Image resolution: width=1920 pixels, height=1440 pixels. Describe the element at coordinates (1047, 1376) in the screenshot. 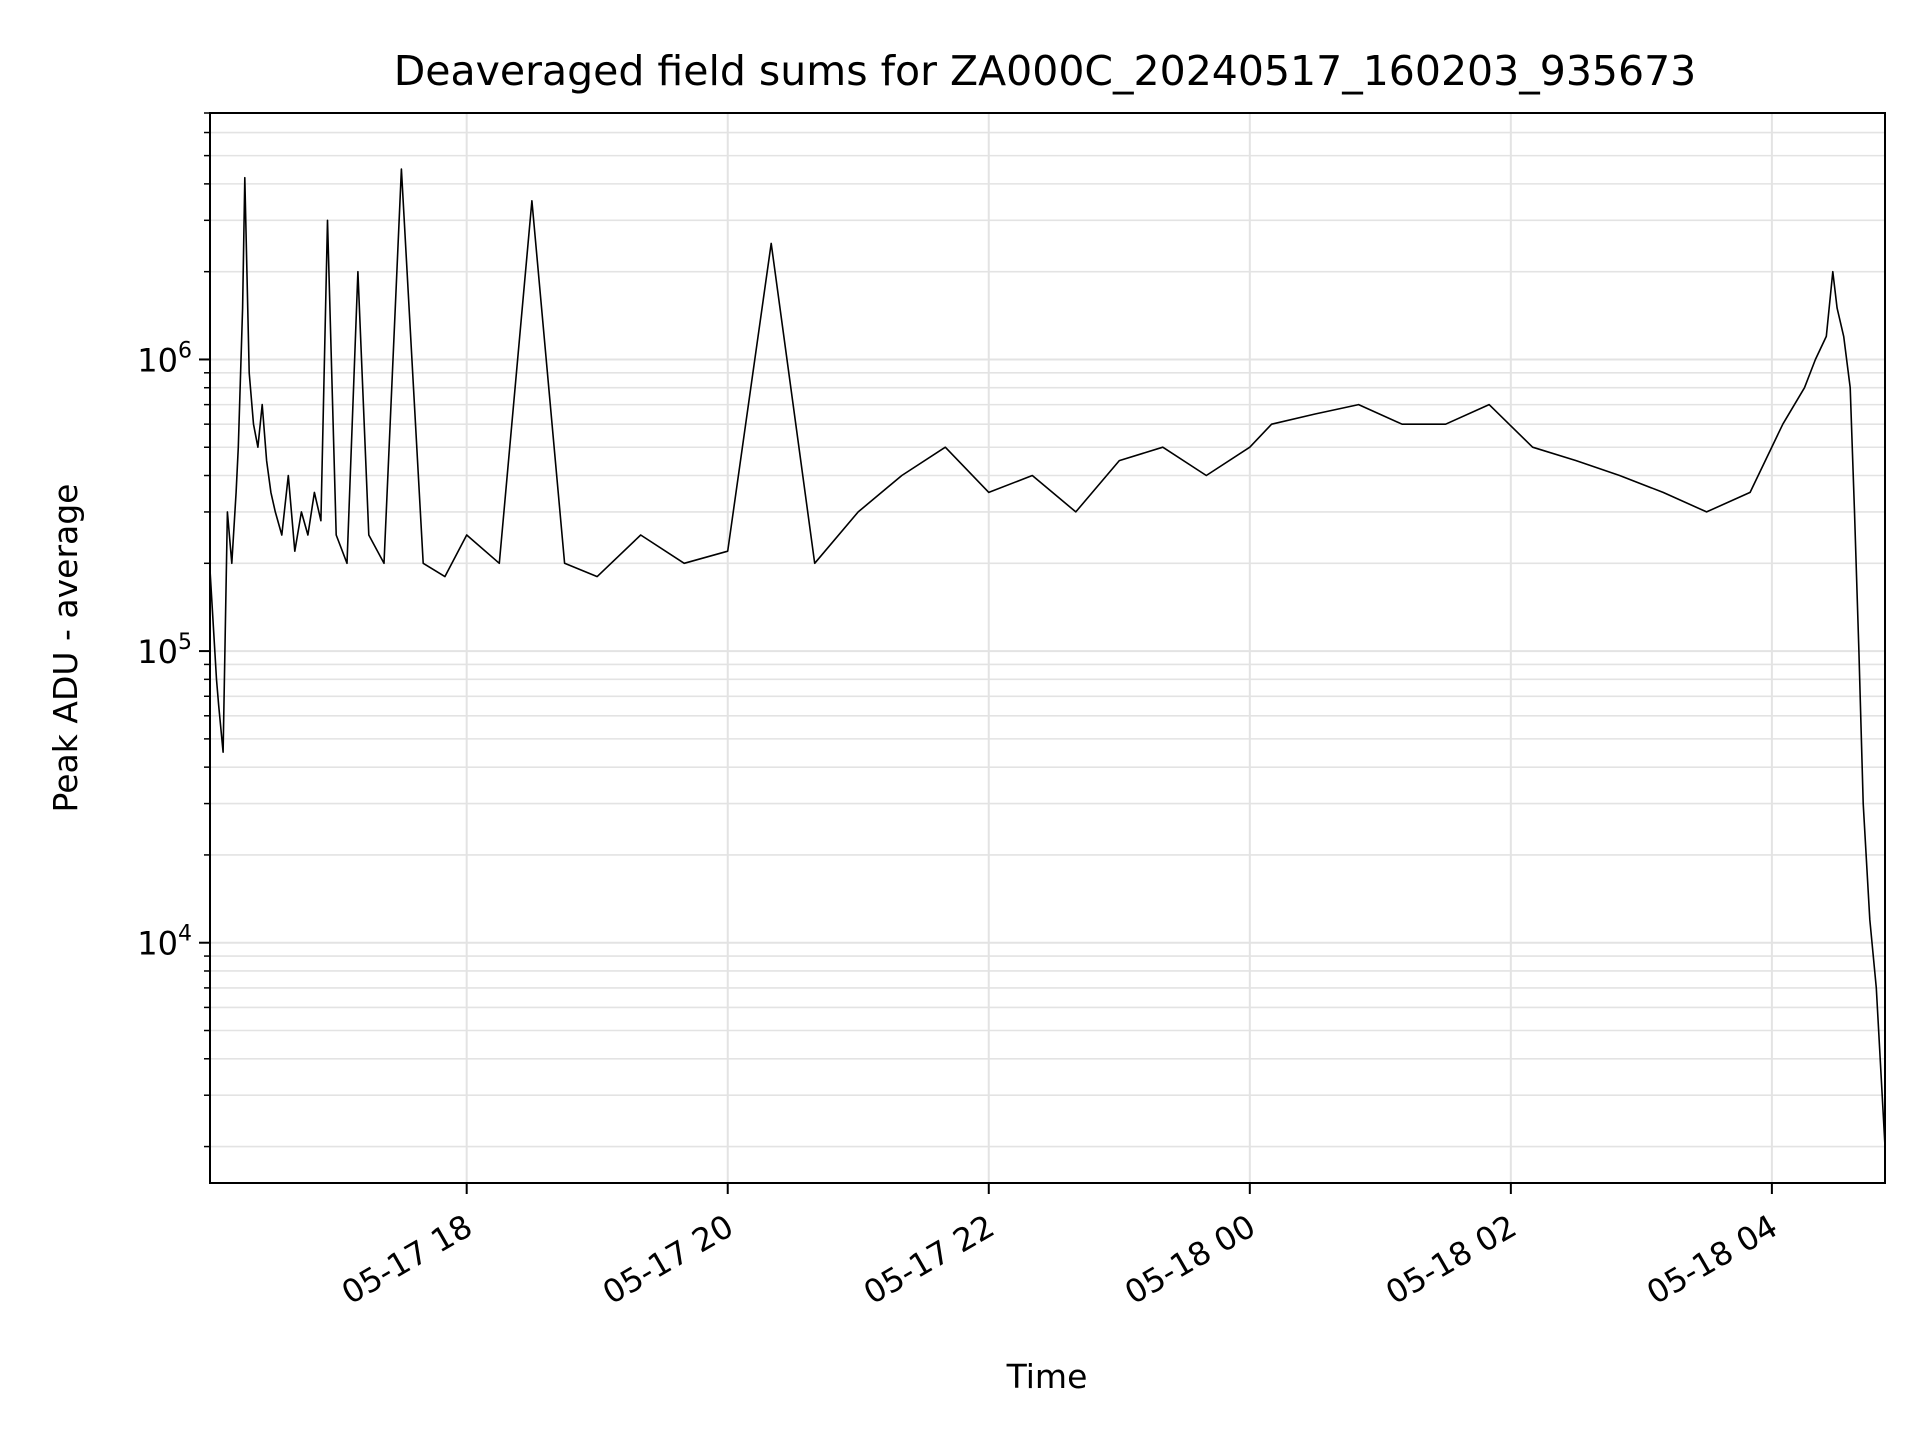

I see `x-axis-label: Time` at that location.